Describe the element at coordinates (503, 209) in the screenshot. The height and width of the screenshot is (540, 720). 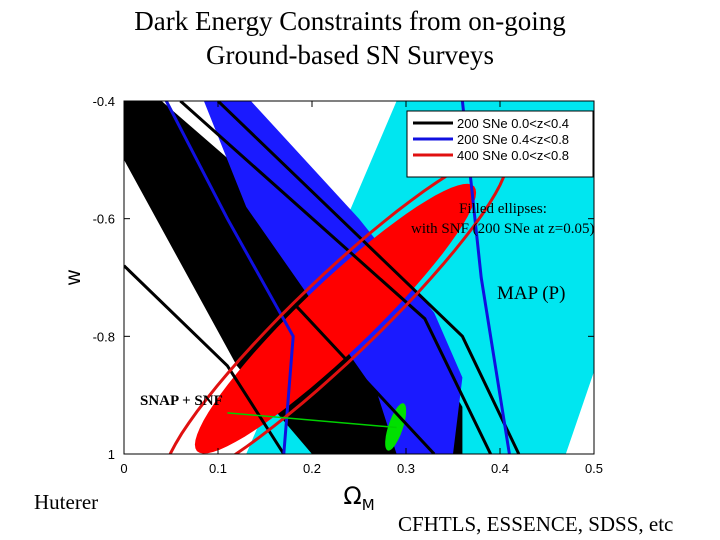
I see `annotation-filled-ellipses: Filled ellipses:` at that location.